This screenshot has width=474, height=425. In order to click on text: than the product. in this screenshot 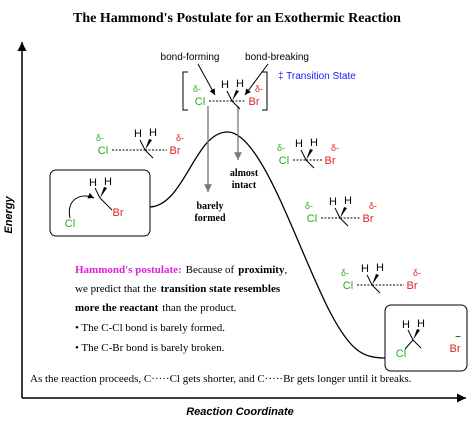, I will do `click(199, 308)`.